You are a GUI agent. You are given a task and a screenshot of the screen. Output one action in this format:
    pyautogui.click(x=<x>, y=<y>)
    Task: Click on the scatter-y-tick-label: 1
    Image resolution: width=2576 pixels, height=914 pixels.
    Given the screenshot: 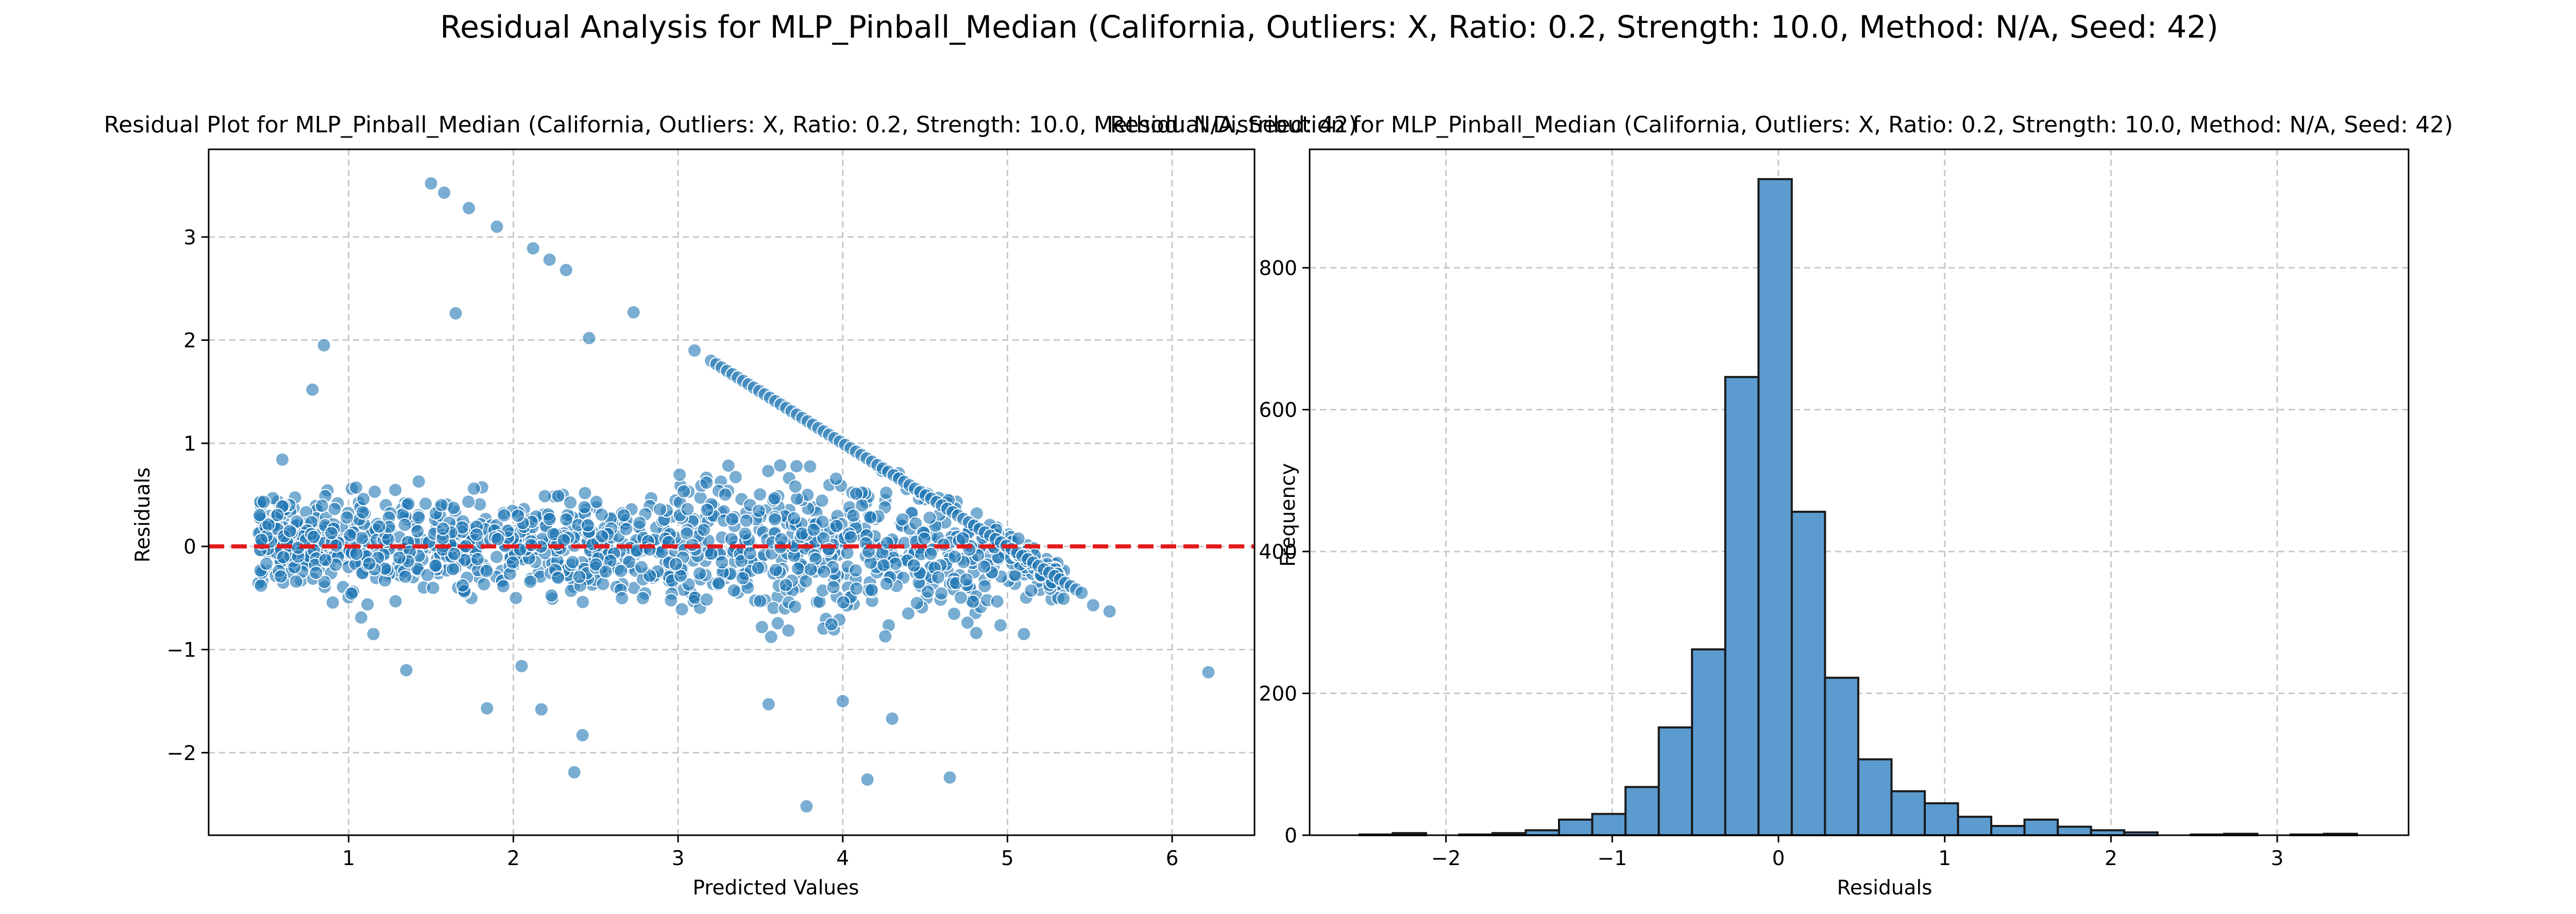 What is the action you would take?
    pyautogui.click(x=189, y=444)
    